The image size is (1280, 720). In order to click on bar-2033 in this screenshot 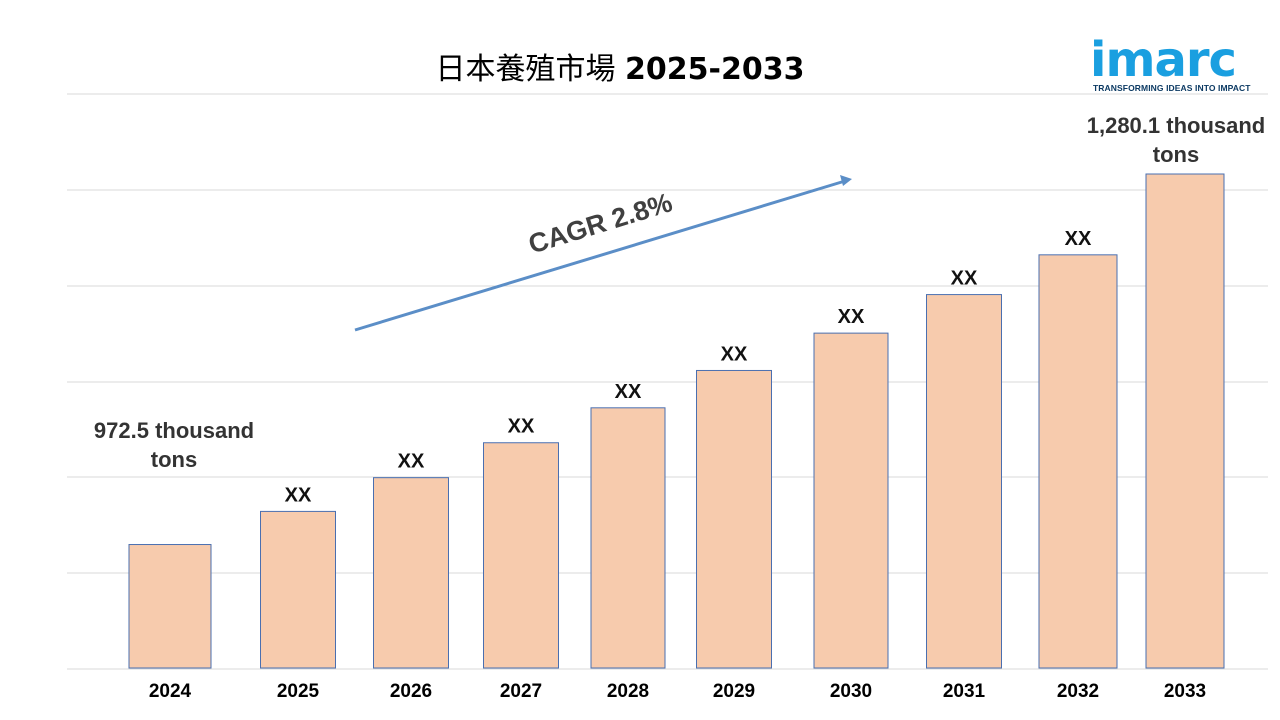, I will do `click(1185, 421)`.